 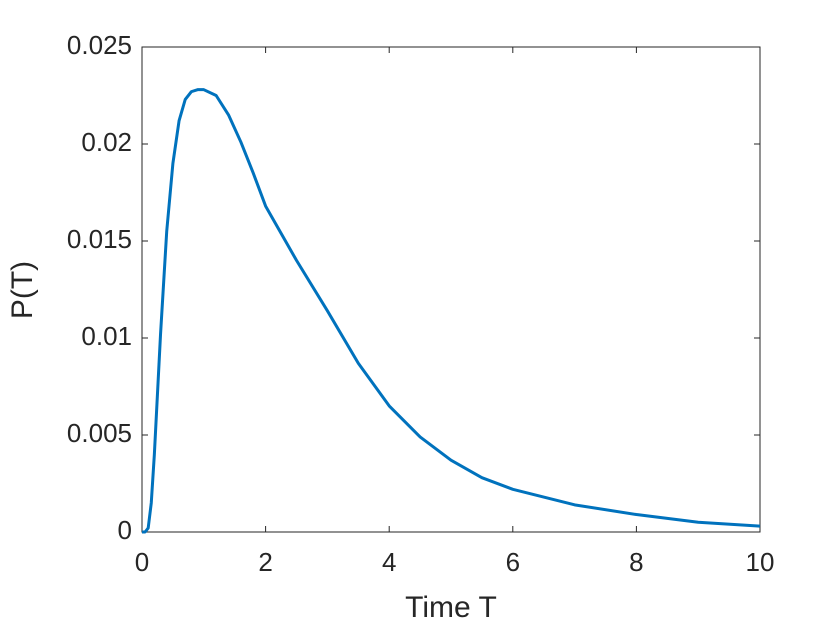 I want to click on x-tick-label: 0, so click(x=142, y=562).